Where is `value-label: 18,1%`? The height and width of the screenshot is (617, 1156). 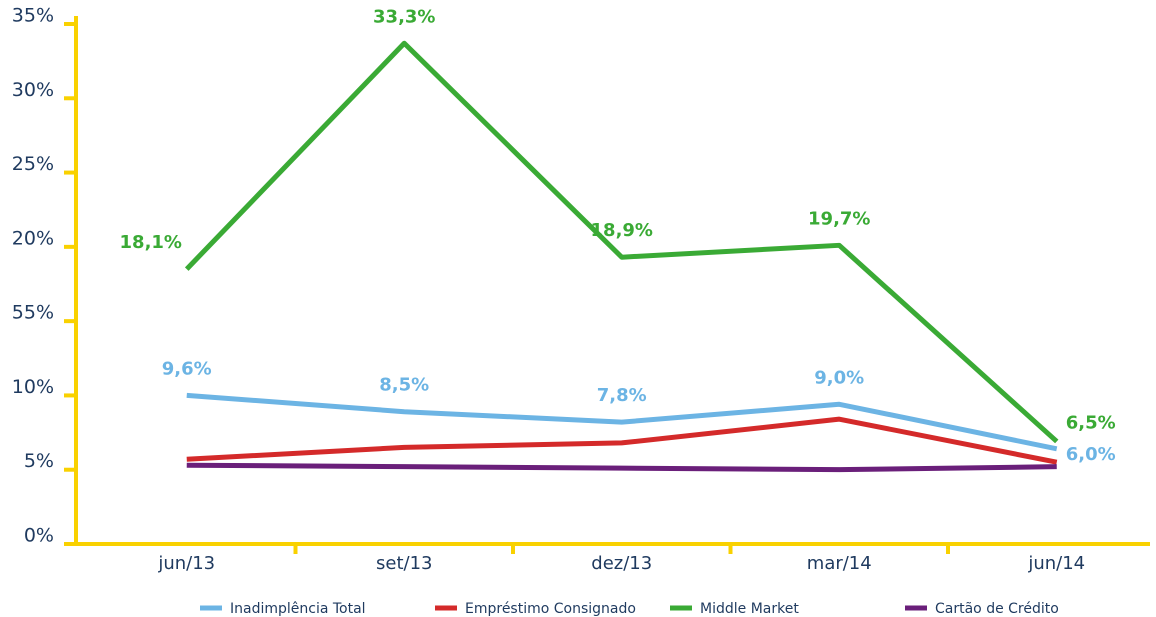
value-label: 18,1% is located at coordinates (151, 242).